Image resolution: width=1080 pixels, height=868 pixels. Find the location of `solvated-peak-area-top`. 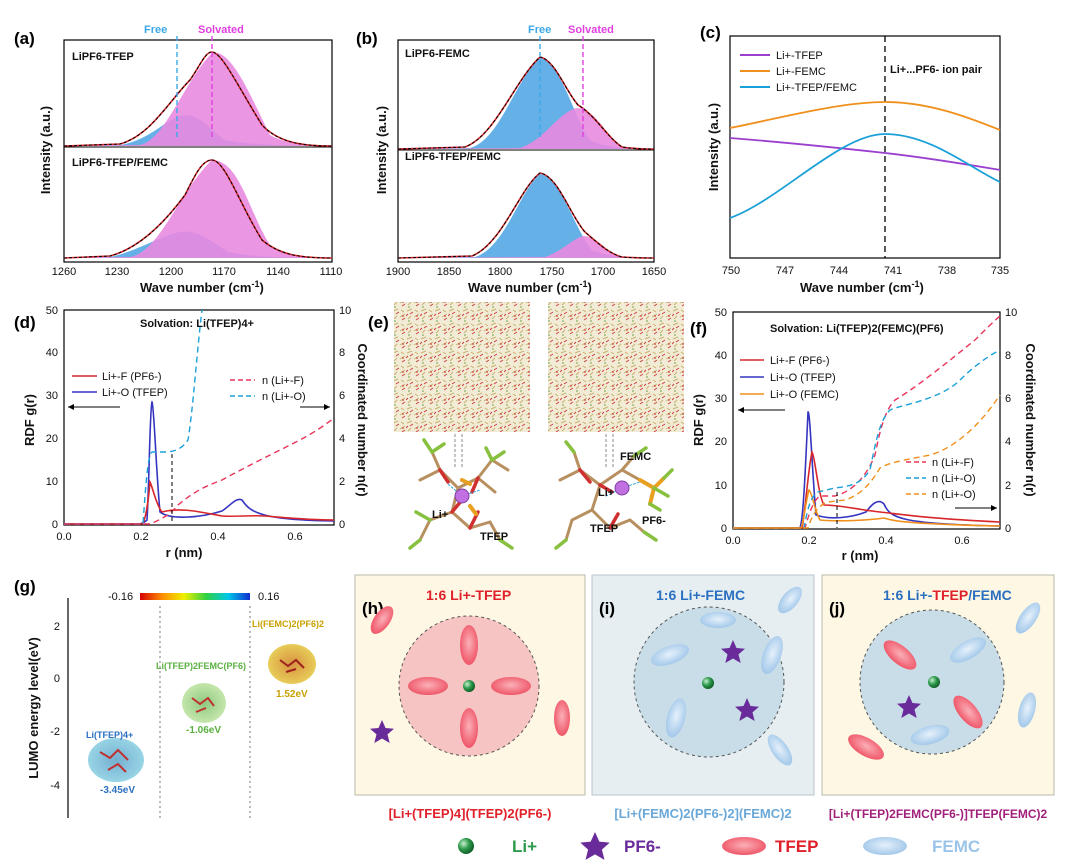

solvated-peak-area-top is located at coordinates (198, 99).